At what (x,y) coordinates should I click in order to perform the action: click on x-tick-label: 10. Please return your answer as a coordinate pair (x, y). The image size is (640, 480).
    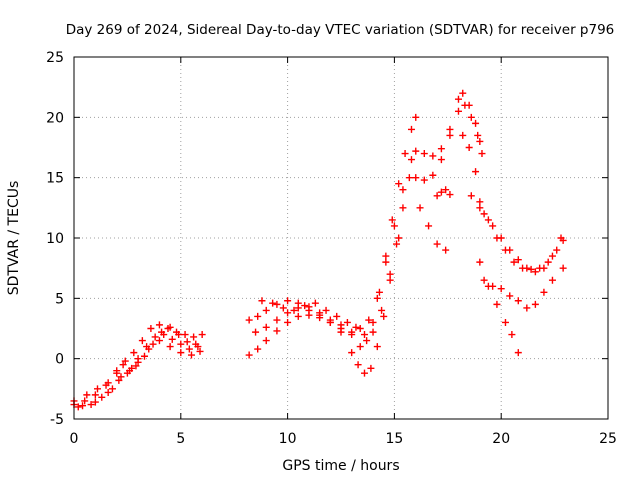
    Looking at the image, I should click on (288, 439).